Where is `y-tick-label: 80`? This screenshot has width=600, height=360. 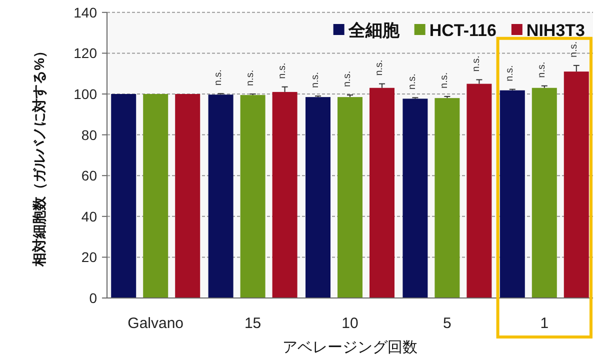 y-tick-label: 80 is located at coordinates (89, 134).